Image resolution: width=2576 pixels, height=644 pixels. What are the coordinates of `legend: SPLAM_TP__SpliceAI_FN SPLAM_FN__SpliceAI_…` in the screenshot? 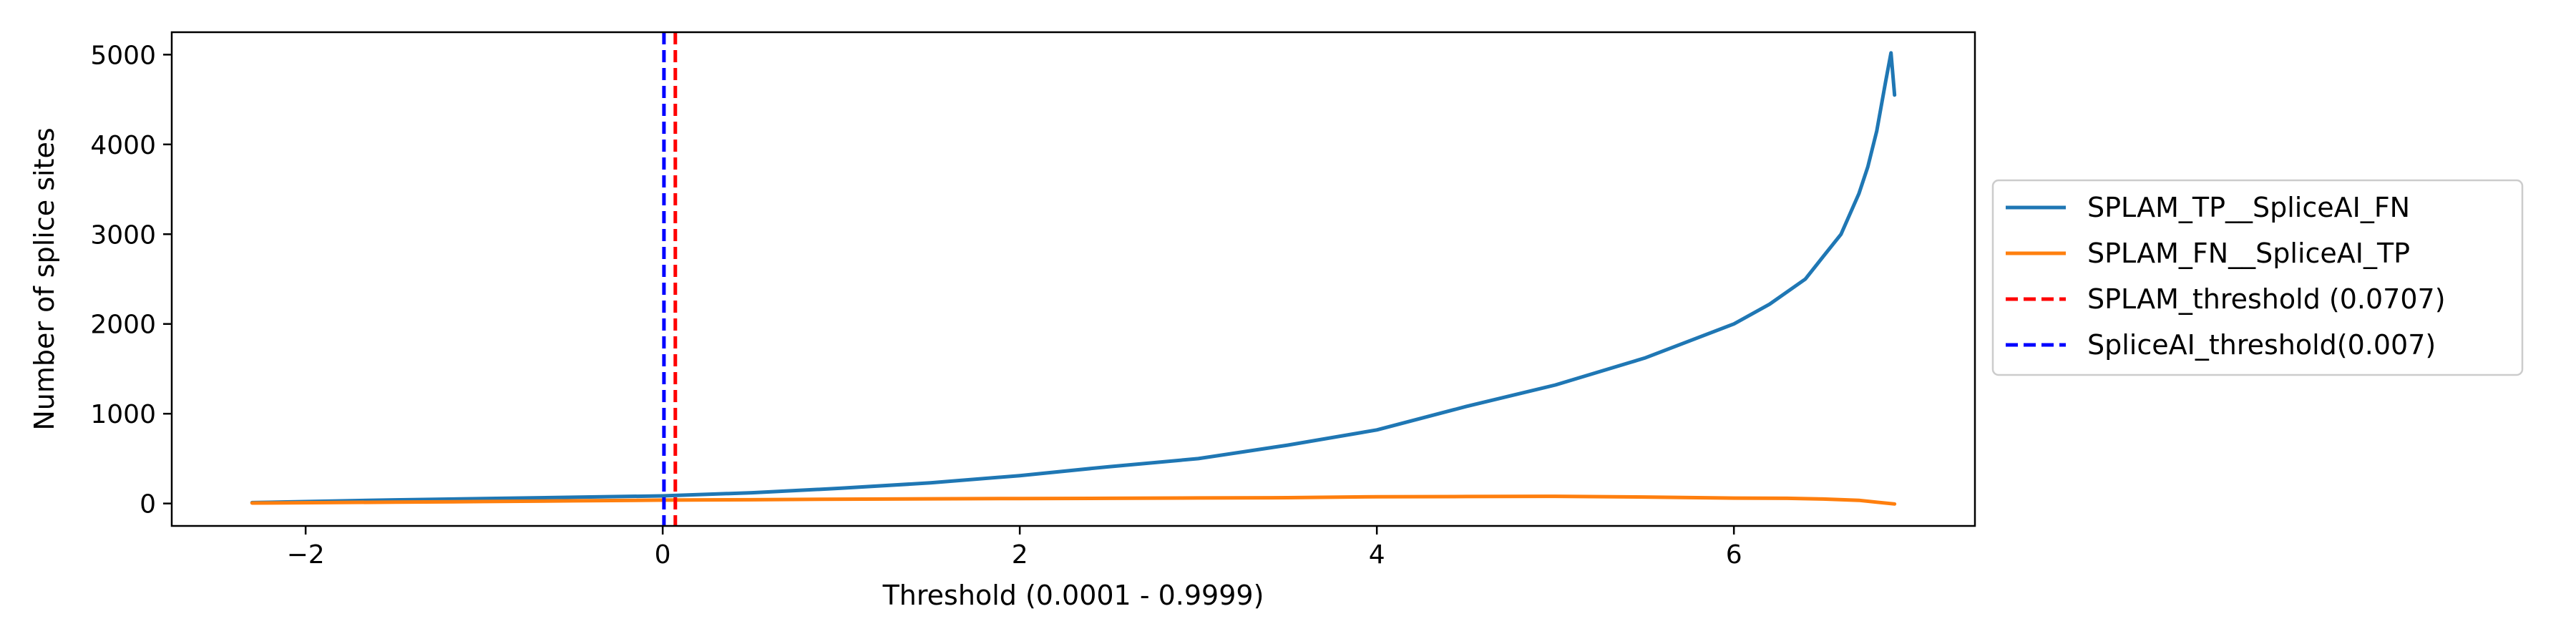 It's located at (2257, 277).